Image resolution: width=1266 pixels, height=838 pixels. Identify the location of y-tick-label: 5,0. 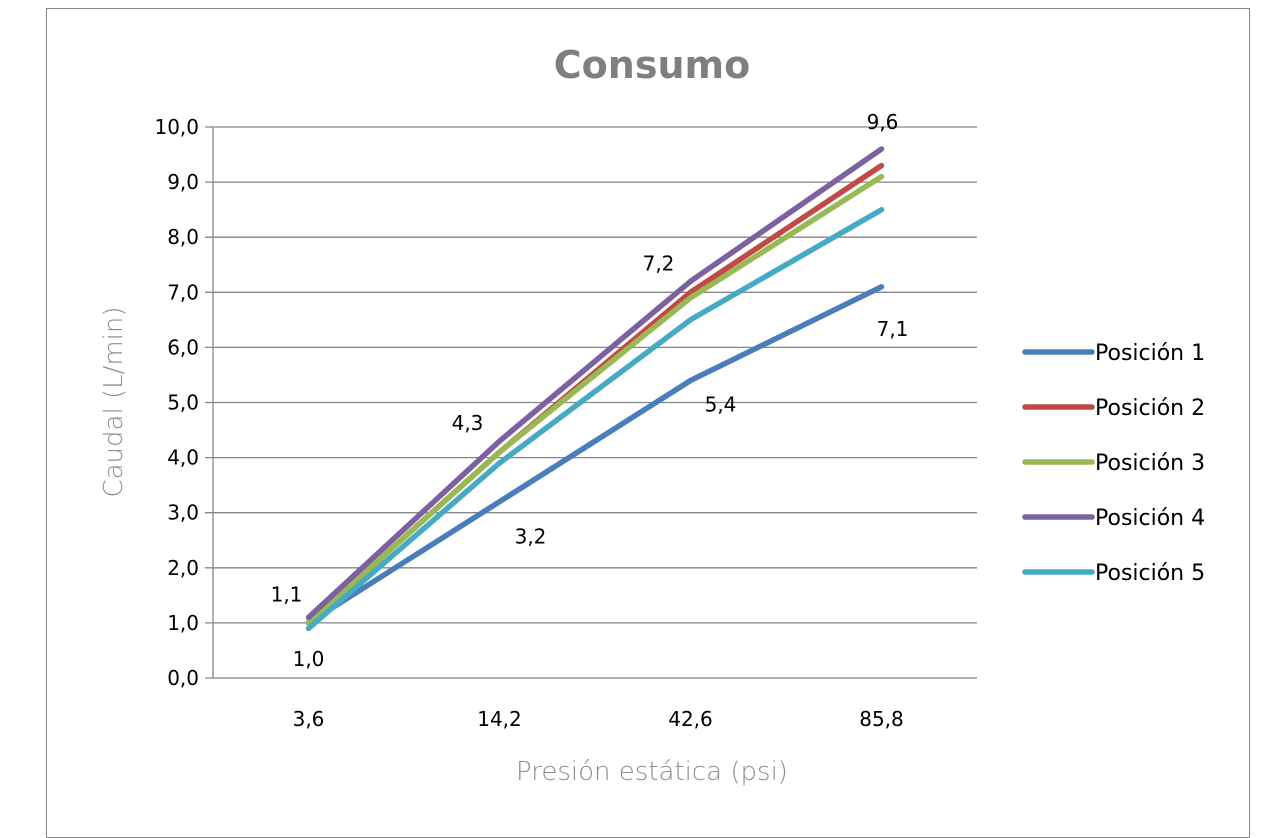
(183, 403).